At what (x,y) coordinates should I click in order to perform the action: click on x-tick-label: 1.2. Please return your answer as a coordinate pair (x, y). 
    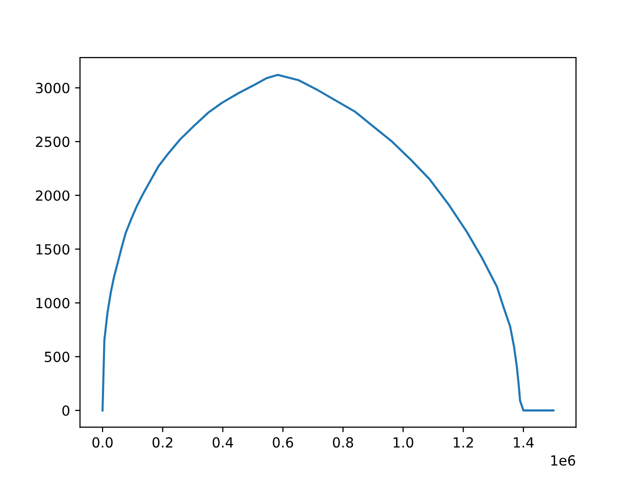
    Looking at the image, I should click on (463, 442).